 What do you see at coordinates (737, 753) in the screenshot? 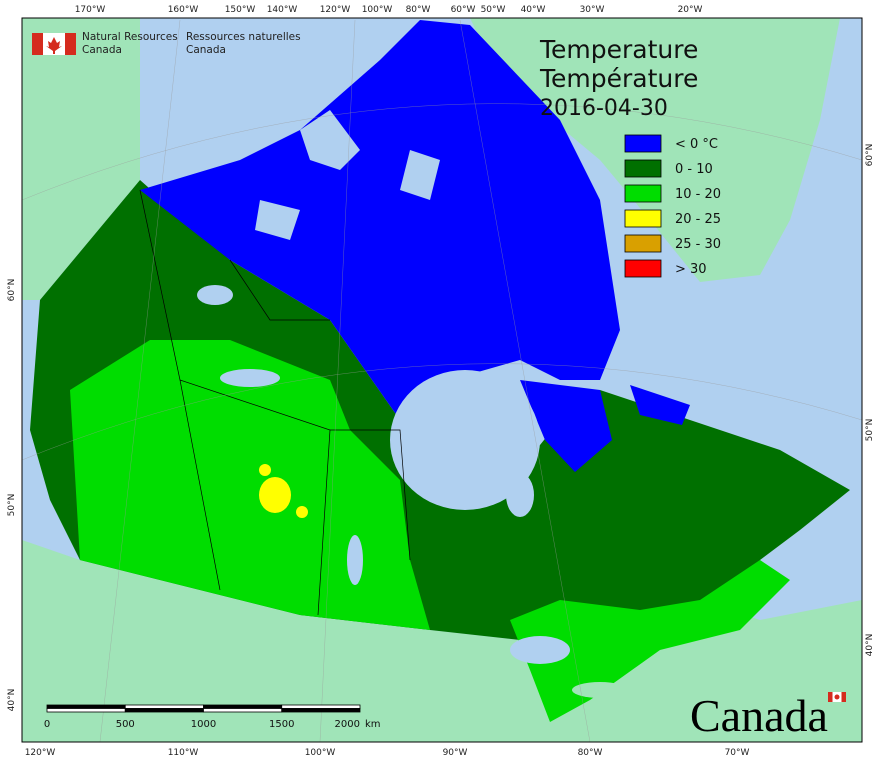
I see `graticule-label: 70°W` at bounding box center [737, 753].